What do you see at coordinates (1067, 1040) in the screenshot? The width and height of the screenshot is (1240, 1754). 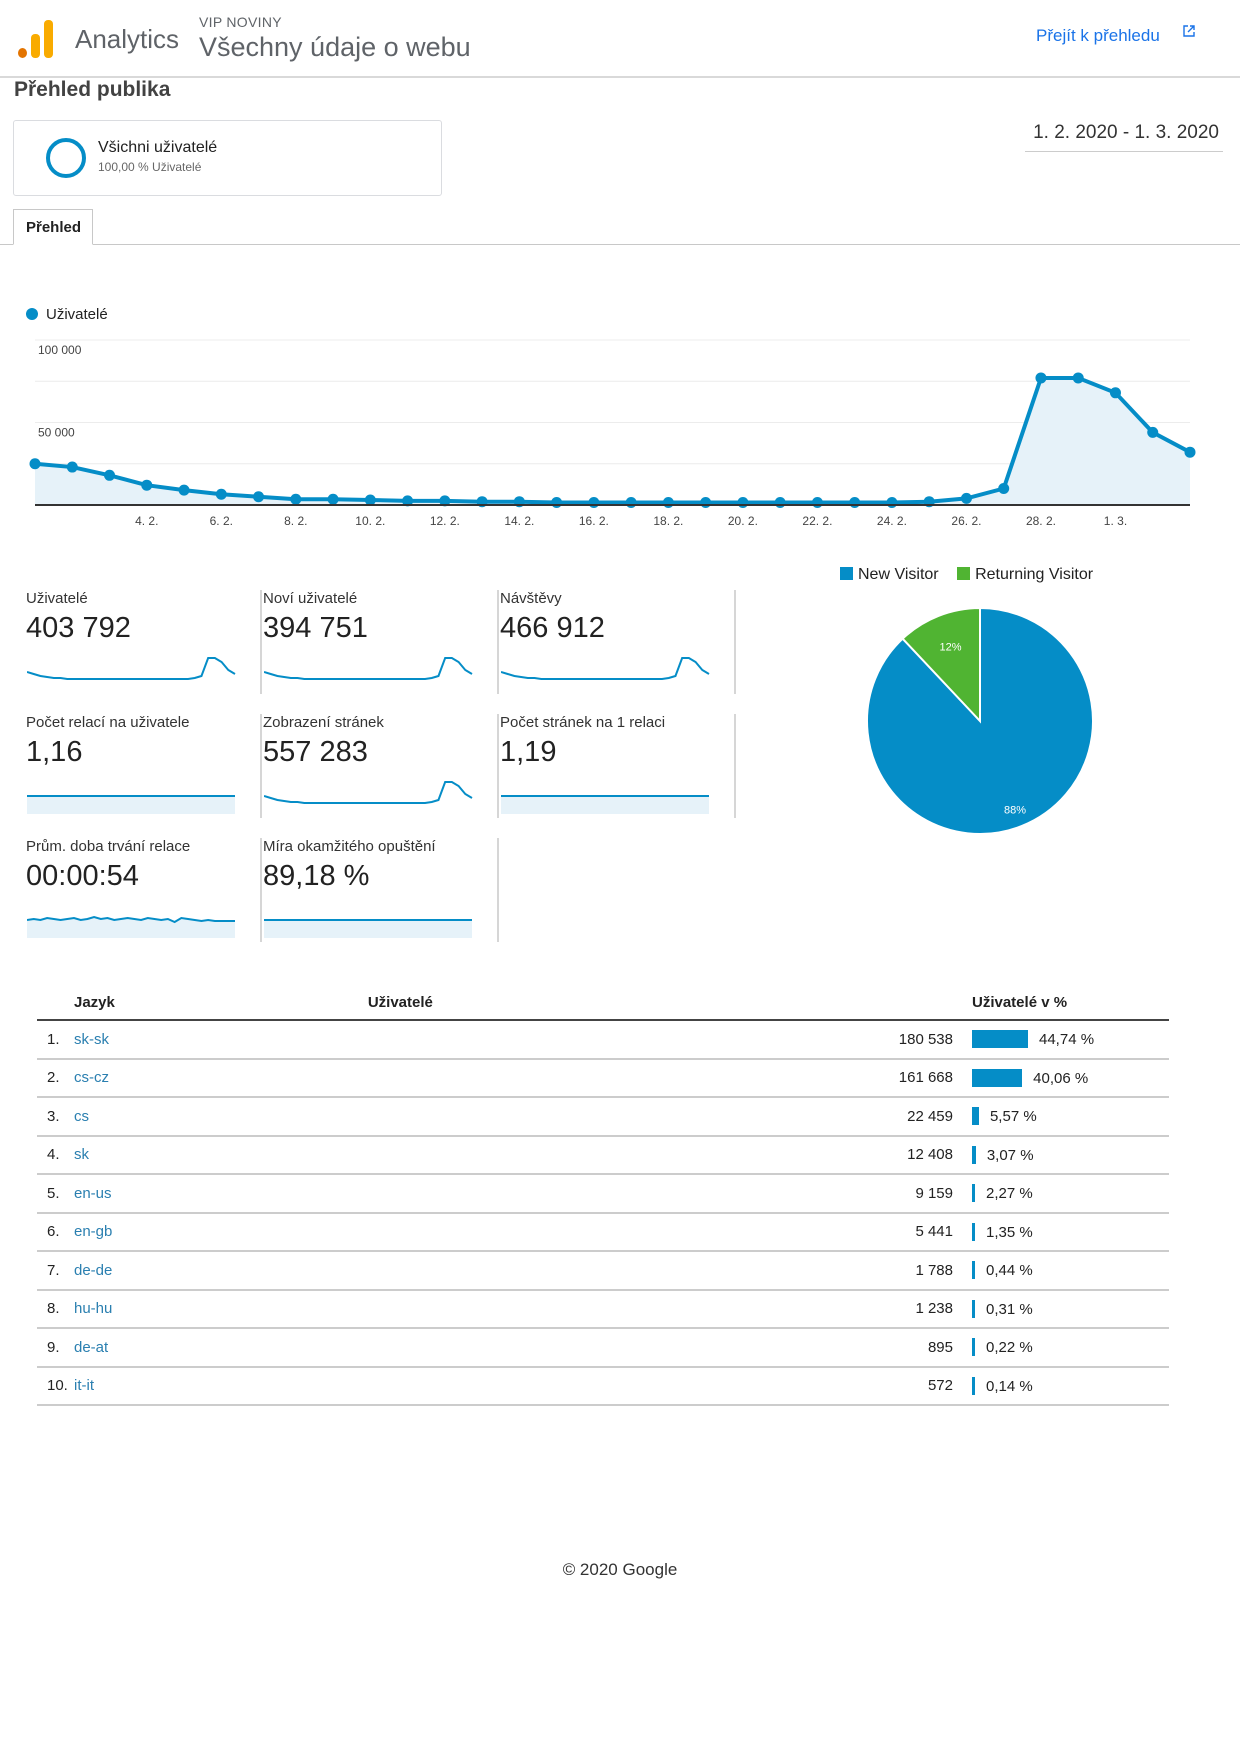 I see `pct-value: 44,74 %` at bounding box center [1067, 1040].